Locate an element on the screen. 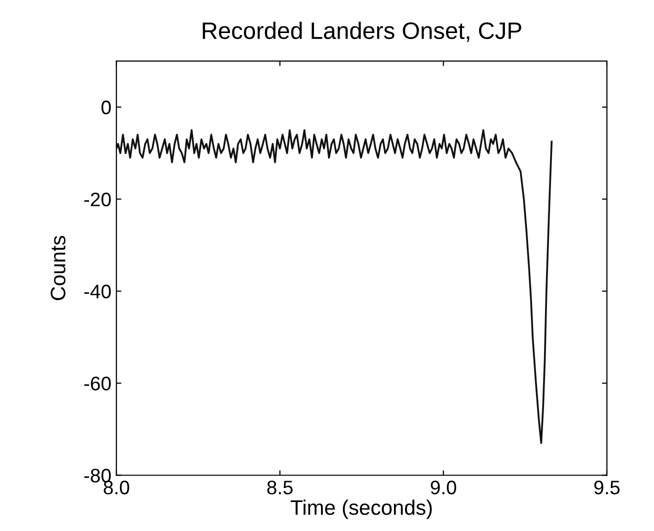 This screenshot has height=531, width=654. x-tick-label: 8.5 is located at coordinates (280, 487).